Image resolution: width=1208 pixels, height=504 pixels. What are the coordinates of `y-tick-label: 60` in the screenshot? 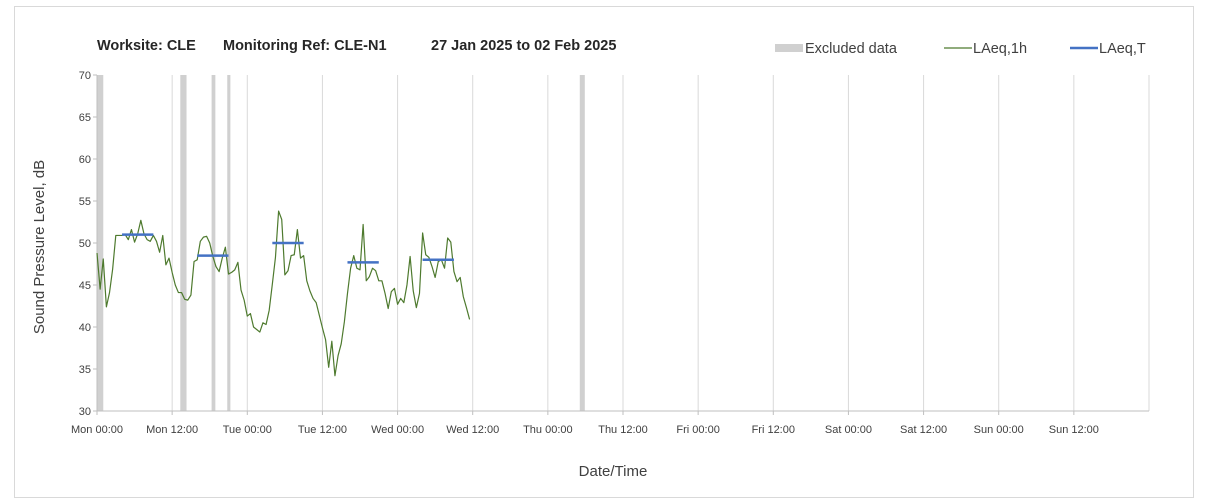 It's located at (85, 160).